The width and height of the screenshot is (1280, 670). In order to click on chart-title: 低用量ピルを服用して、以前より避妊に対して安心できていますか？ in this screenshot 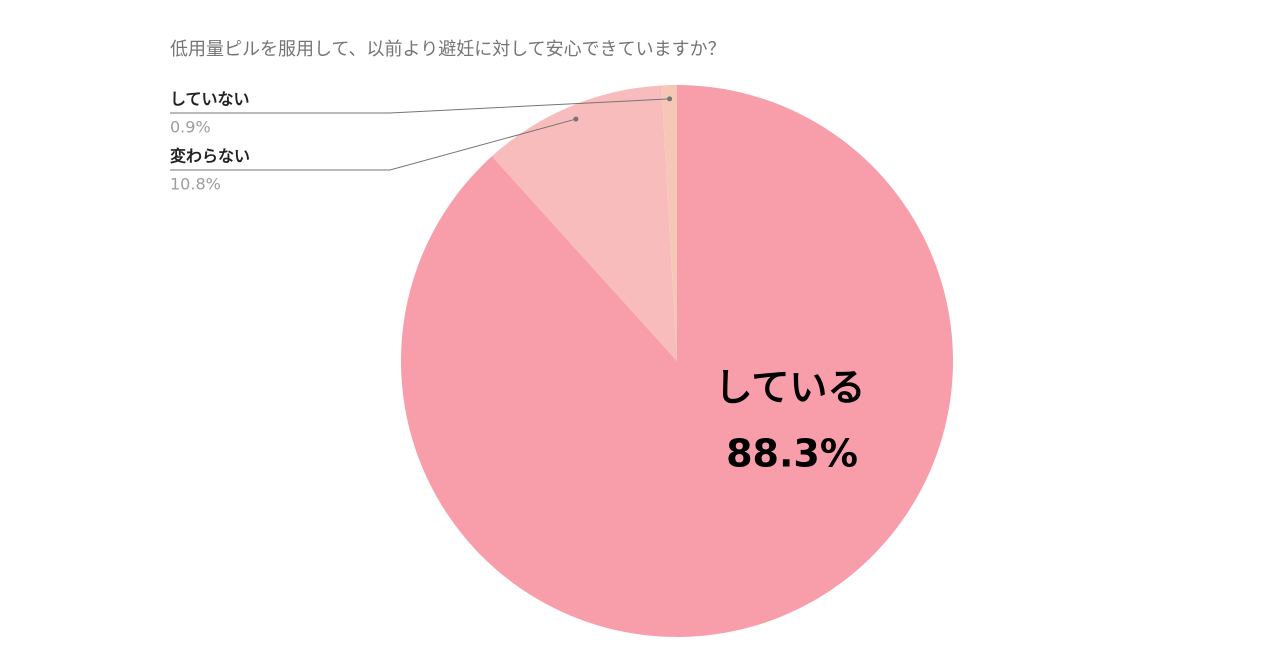, I will do `click(448, 49)`.